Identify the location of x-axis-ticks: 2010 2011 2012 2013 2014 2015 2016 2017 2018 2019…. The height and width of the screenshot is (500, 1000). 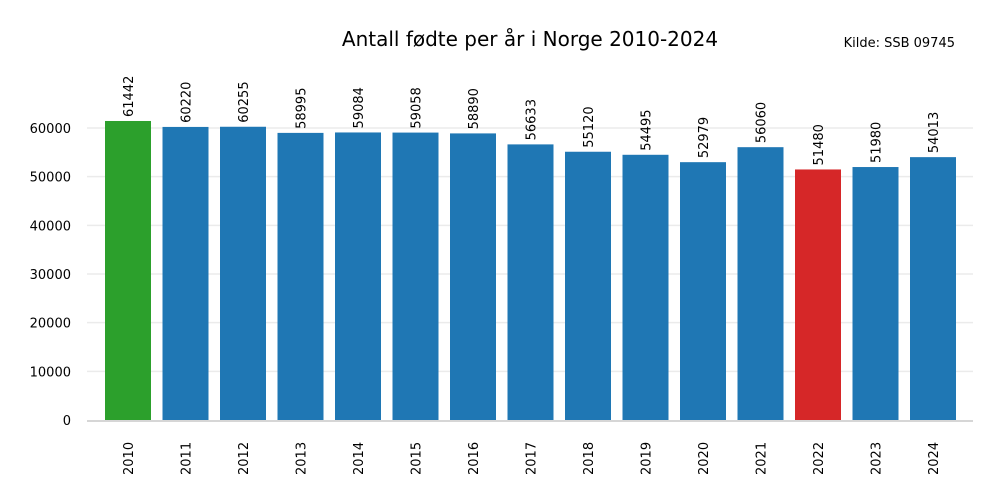
(532, 458).